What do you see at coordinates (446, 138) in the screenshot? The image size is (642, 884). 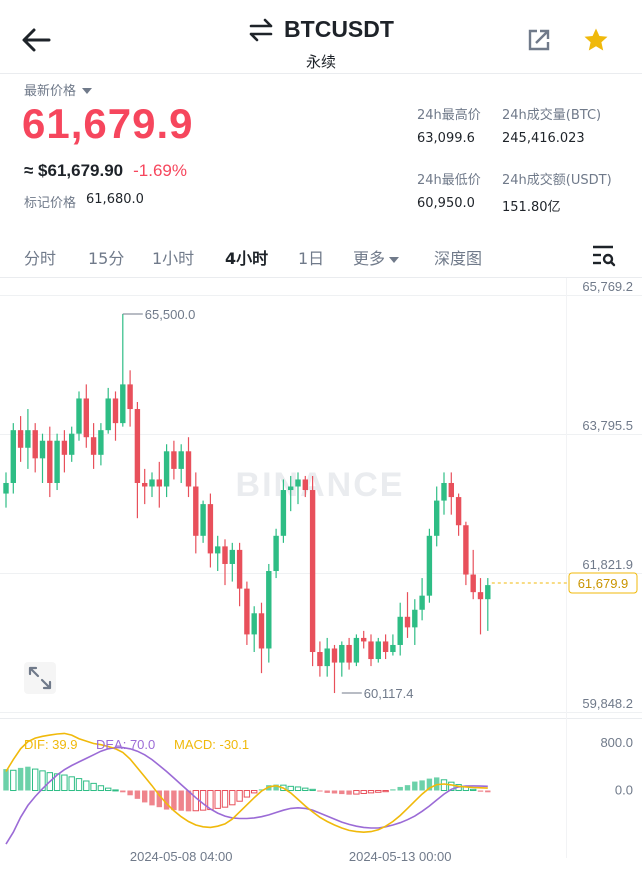 I see `stat-value: 63,099.6` at bounding box center [446, 138].